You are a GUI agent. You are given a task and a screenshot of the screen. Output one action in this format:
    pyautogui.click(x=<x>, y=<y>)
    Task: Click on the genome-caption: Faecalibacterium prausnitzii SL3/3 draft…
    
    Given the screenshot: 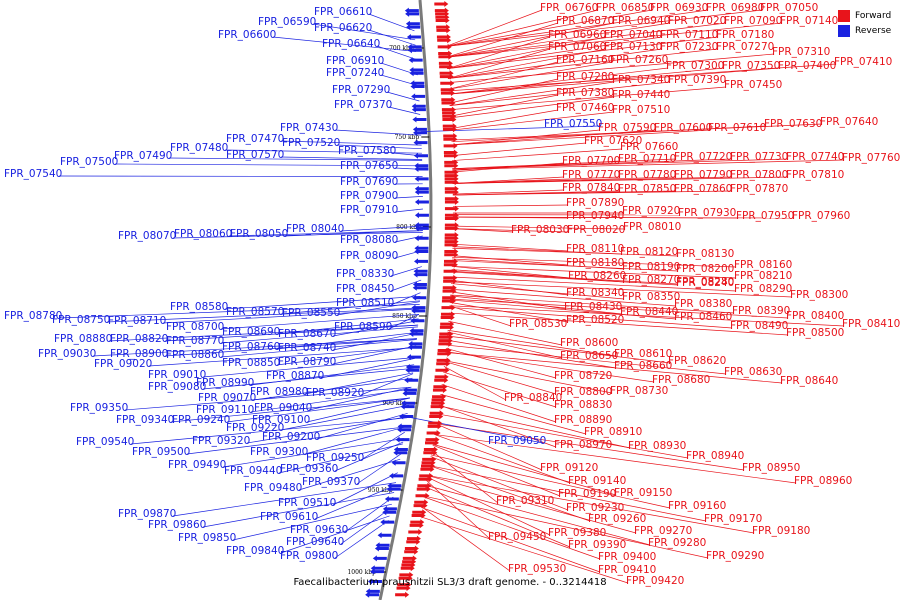 What is the action you would take?
    pyautogui.click(x=450, y=582)
    